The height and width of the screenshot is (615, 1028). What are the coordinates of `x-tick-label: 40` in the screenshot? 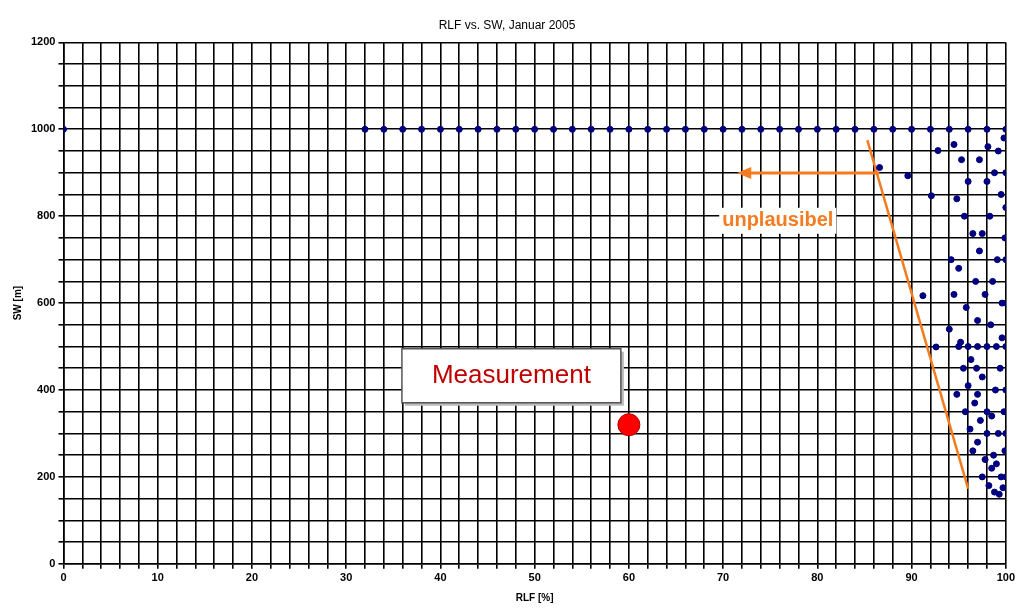 It's located at (440, 577).